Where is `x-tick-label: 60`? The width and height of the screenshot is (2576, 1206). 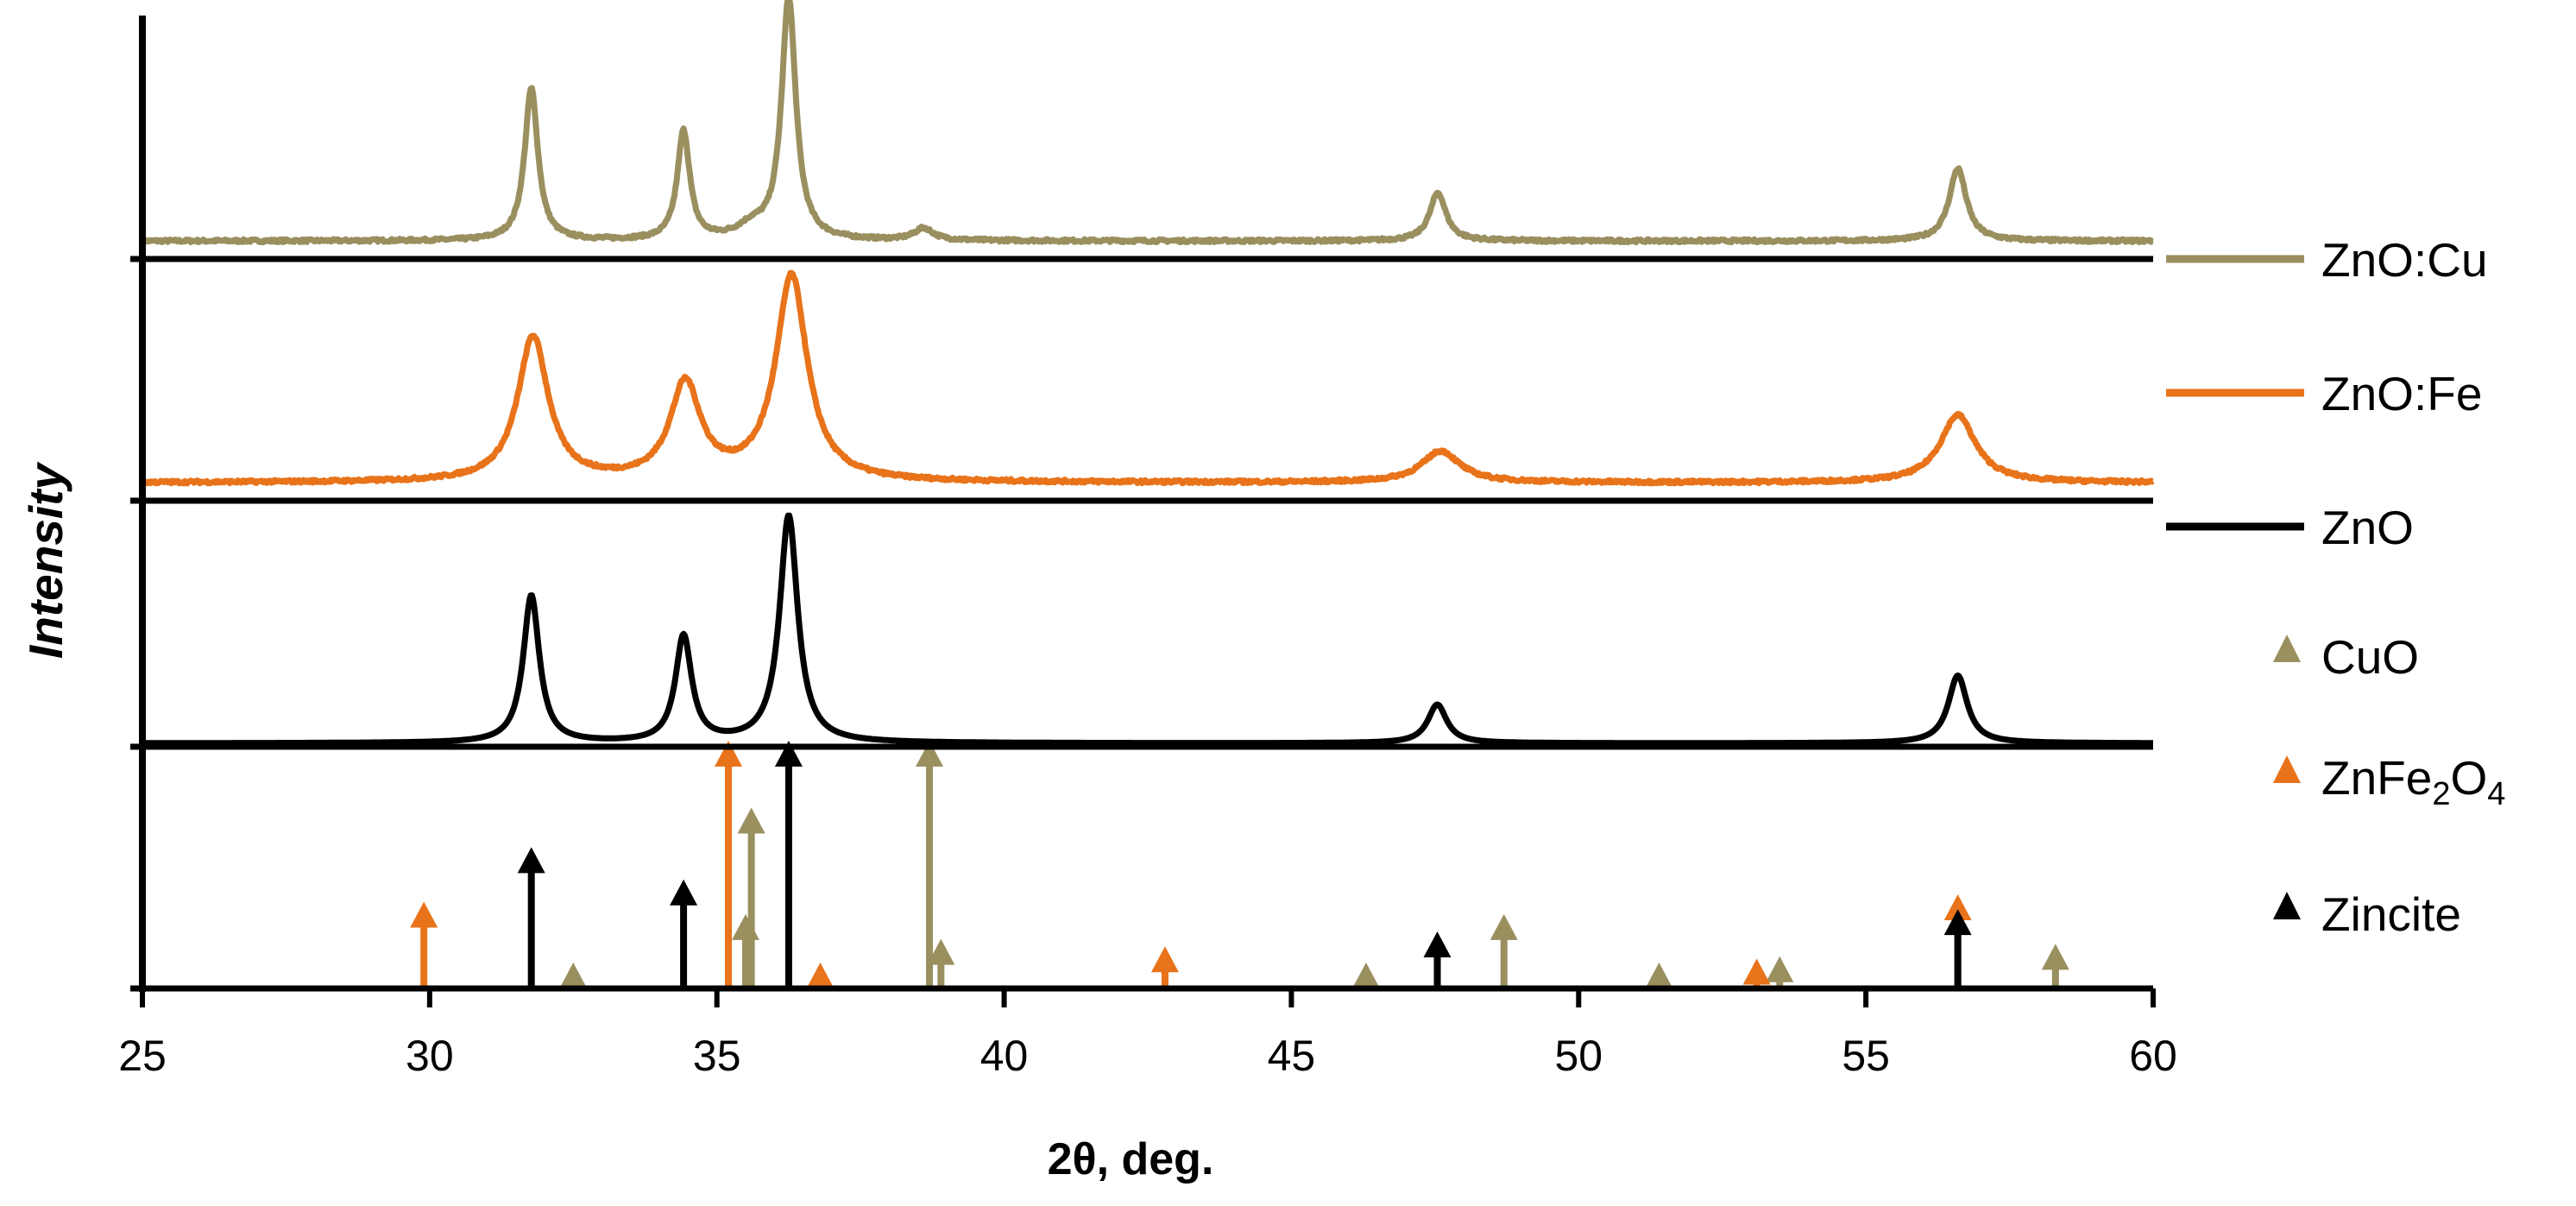 x-tick-label: 60 is located at coordinates (2153, 1056).